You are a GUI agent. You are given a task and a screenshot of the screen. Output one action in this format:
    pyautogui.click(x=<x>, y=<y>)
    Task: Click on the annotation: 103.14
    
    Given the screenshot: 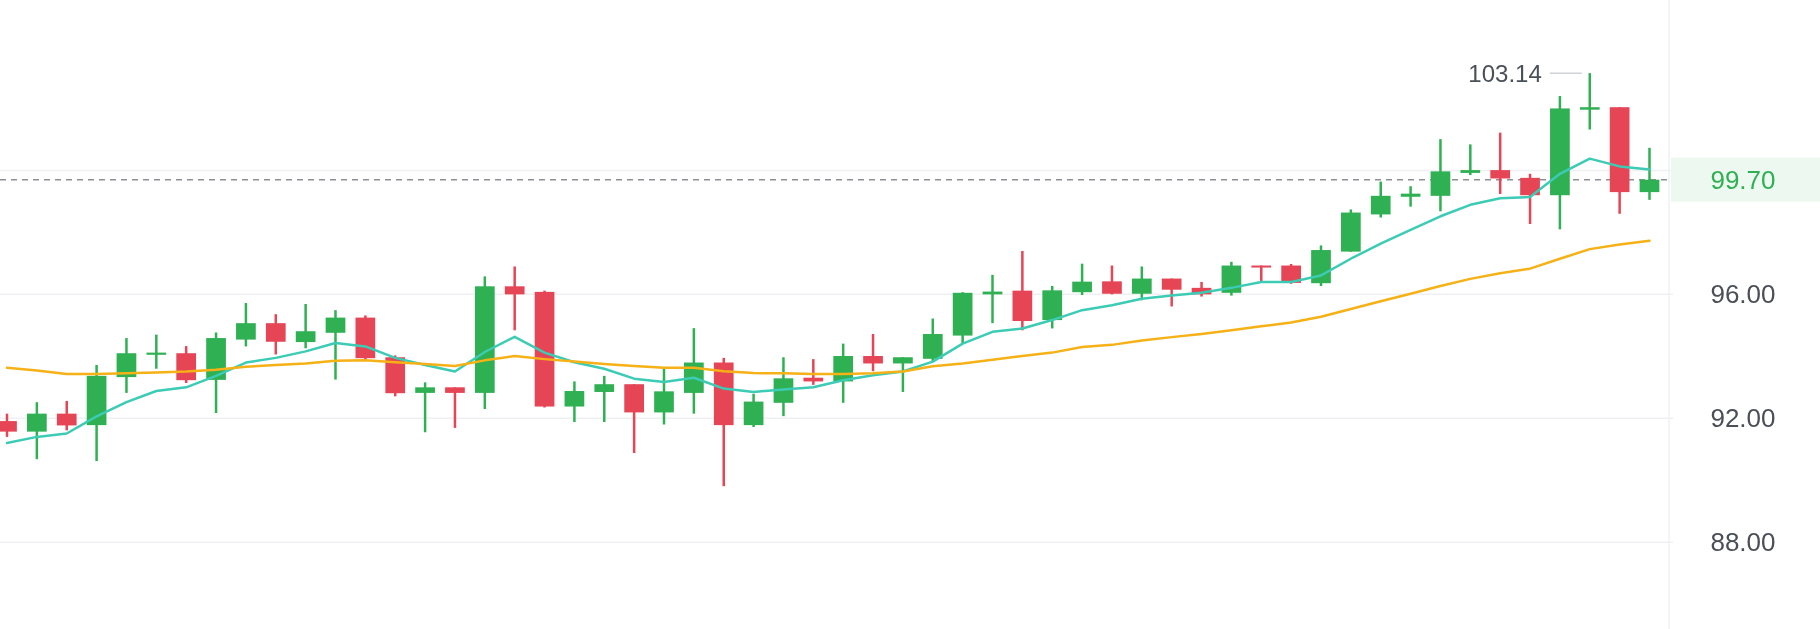 What is the action you would take?
    pyautogui.click(x=1505, y=73)
    